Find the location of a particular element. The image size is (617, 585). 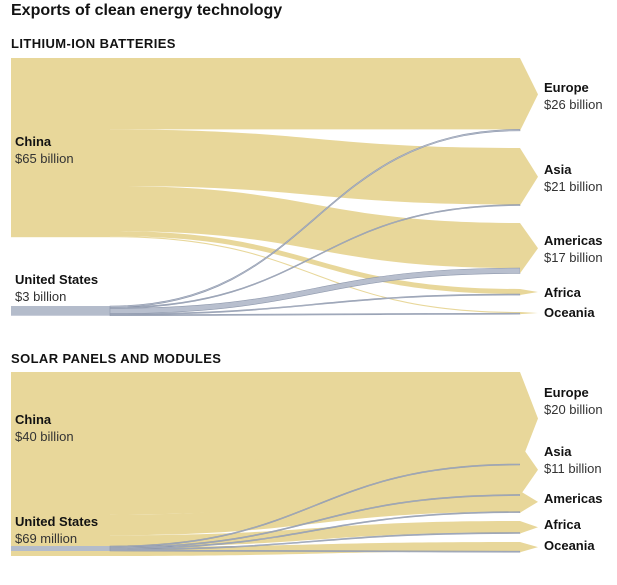

flow-china-to-oceania-solar is located at coordinates (315, 549).